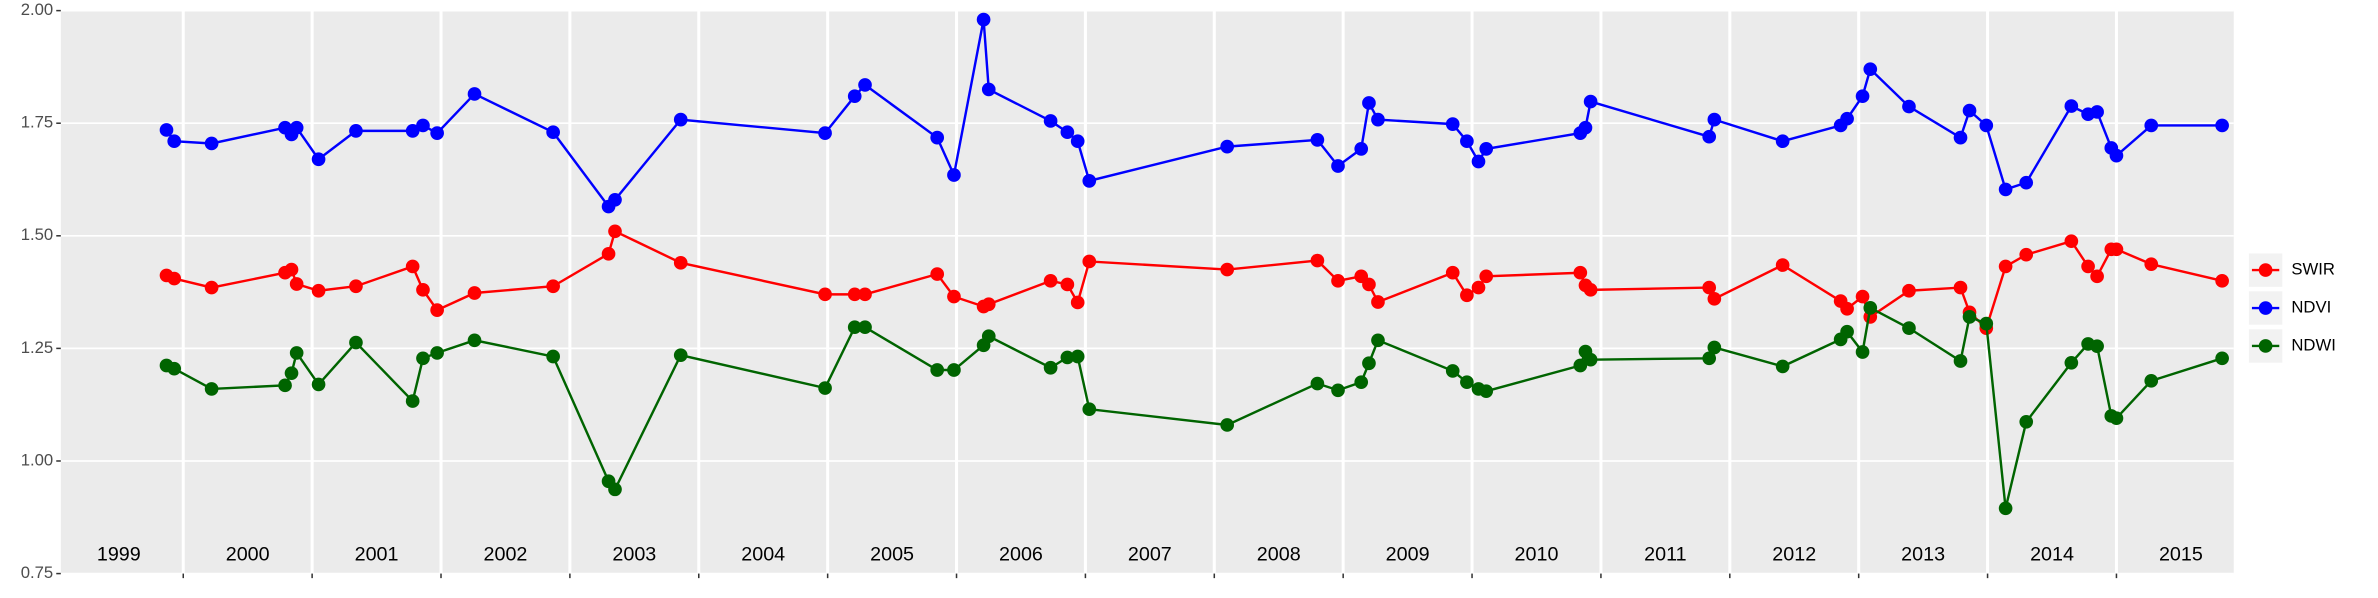  I want to click on legend-label: SWIR, so click(2313, 269).